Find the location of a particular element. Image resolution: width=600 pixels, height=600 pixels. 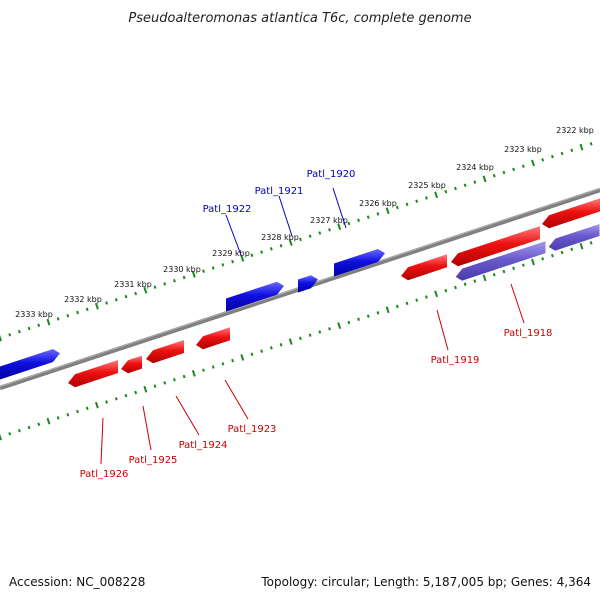

scale-label: 2327 kbp is located at coordinates (329, 220).